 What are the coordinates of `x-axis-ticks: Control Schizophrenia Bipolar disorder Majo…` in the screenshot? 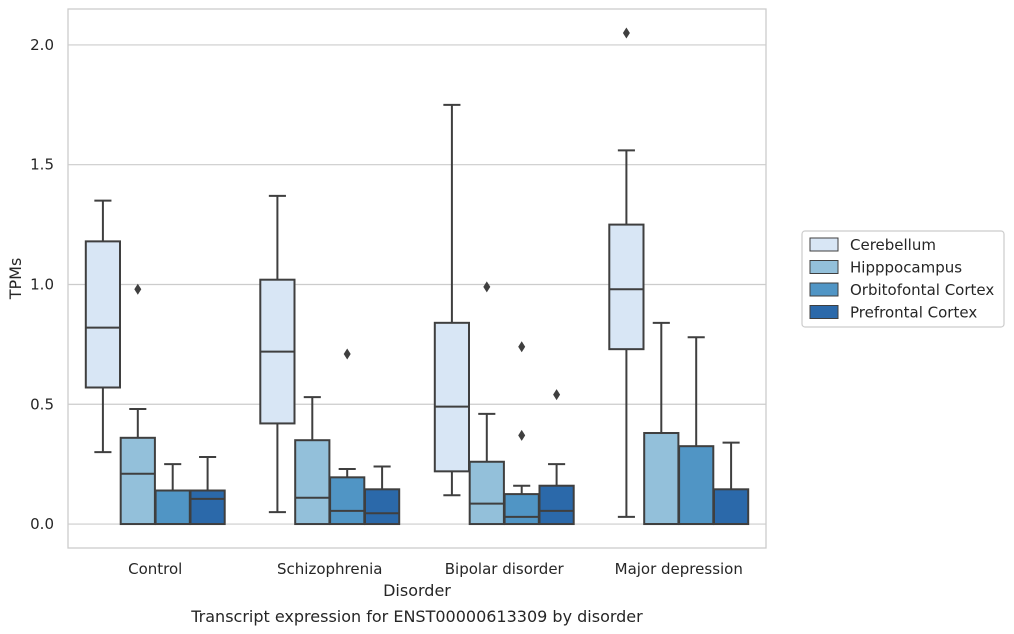 It's located at (435, 569).